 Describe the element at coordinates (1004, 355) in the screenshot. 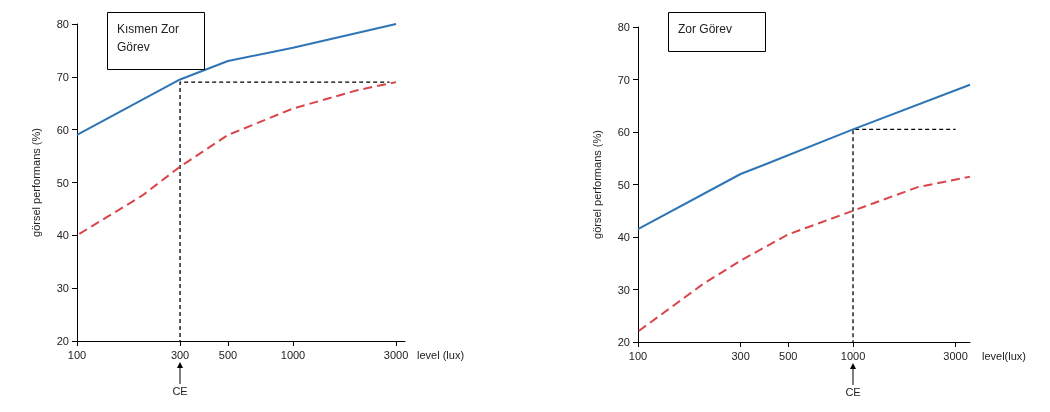

I see `x-axis-title: level(lux)` at that location.